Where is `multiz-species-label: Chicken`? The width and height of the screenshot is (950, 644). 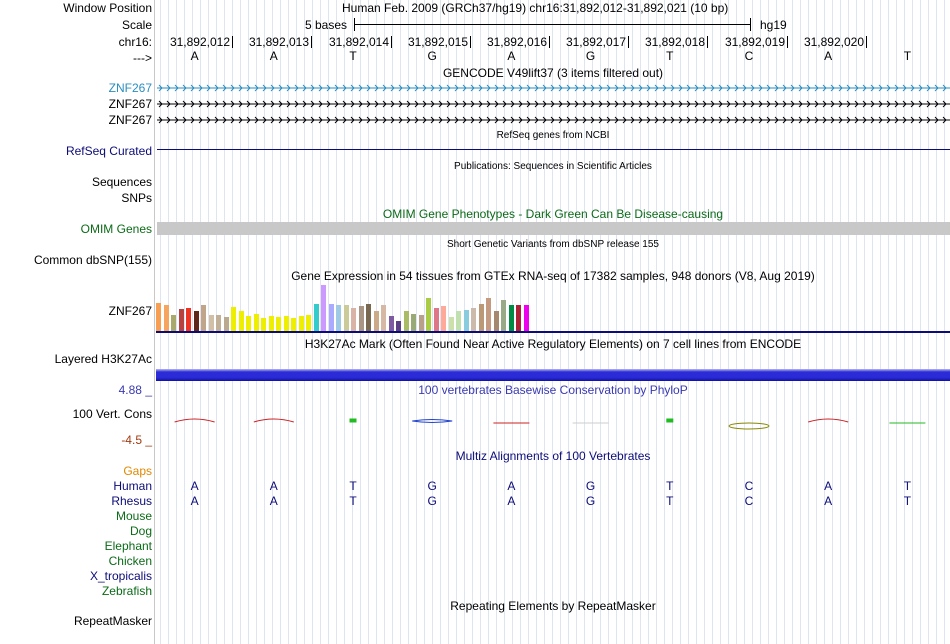
multiz-species-label: Chicken is located at coordinates (130, 561).